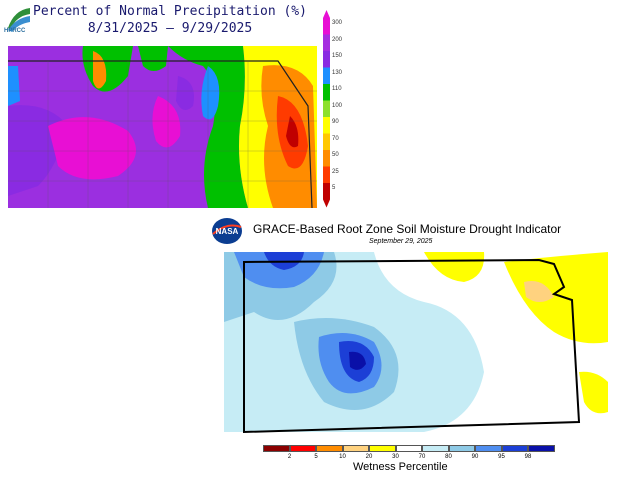  I want to click on grace-legend: Wetness Percentile 2 5 10 20 30 70 80 90 95 98, so click(409, 462).